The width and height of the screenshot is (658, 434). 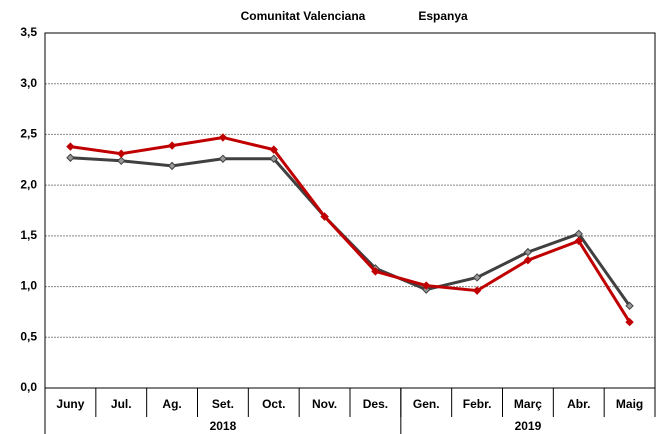 I want to click on x-tick-label: Maig, so click(x=629, y=404).